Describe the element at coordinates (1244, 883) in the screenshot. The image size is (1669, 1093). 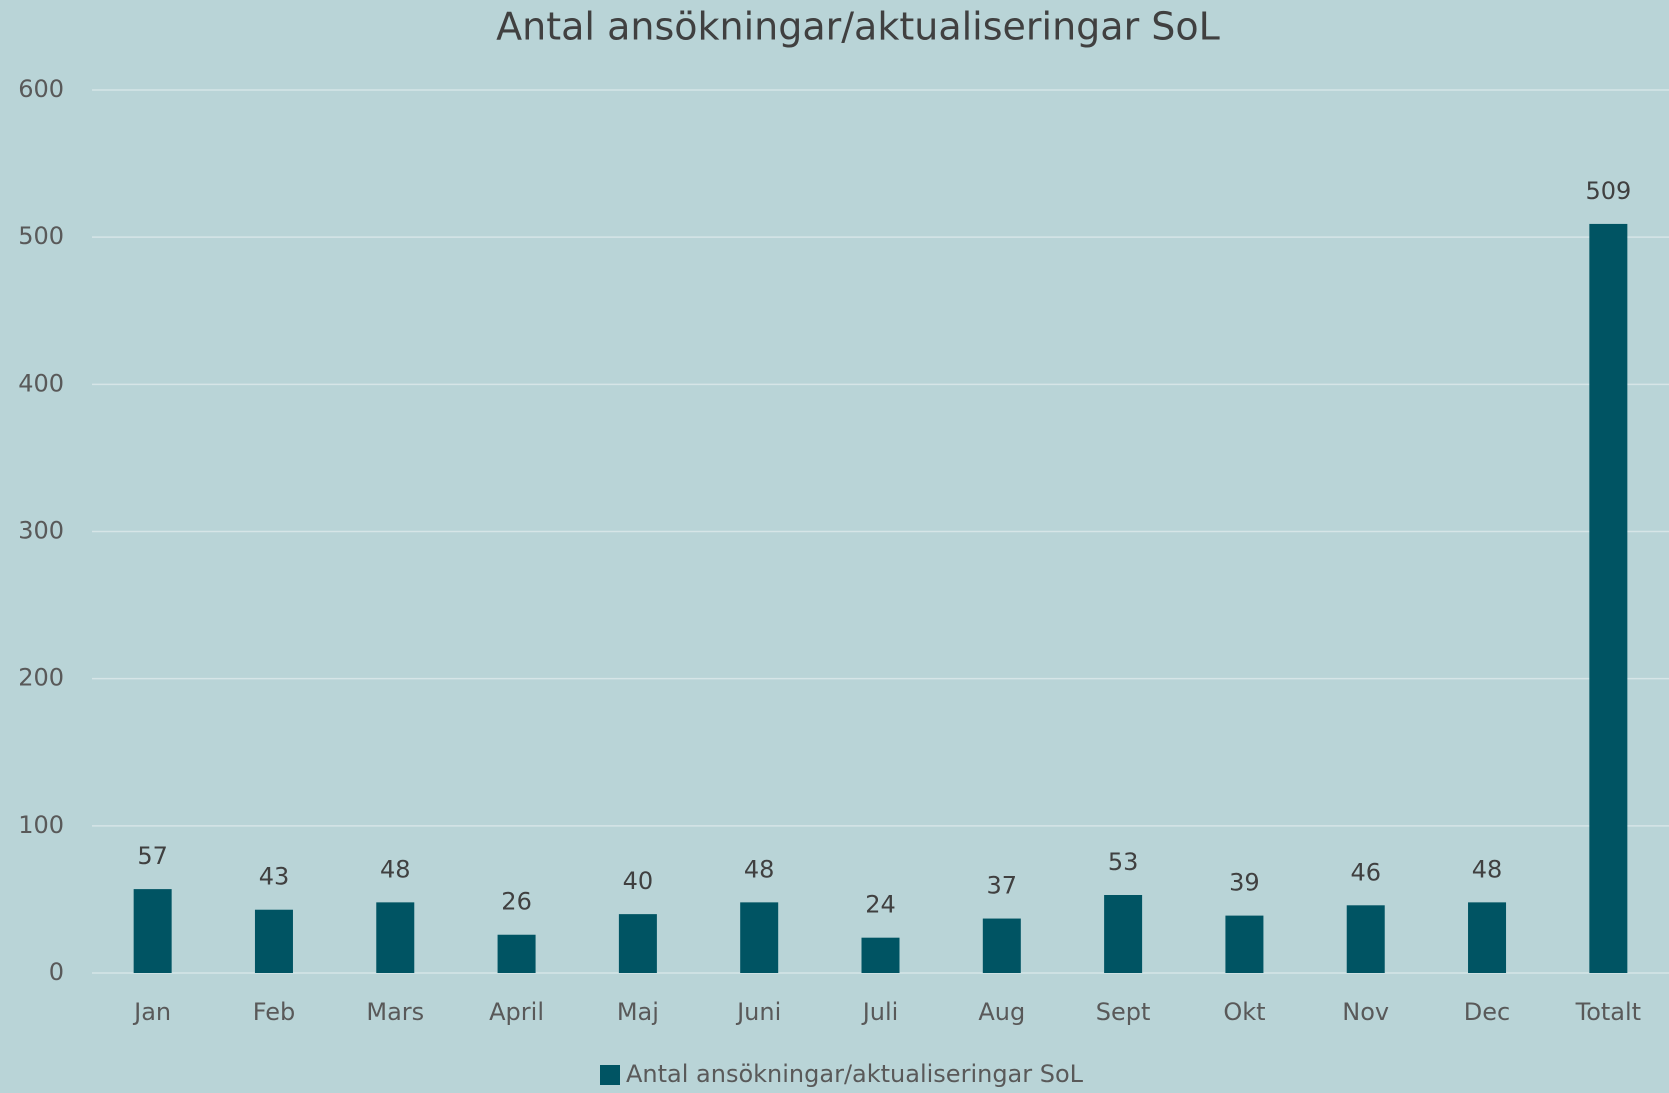
I see `data-label: 39` at that location.